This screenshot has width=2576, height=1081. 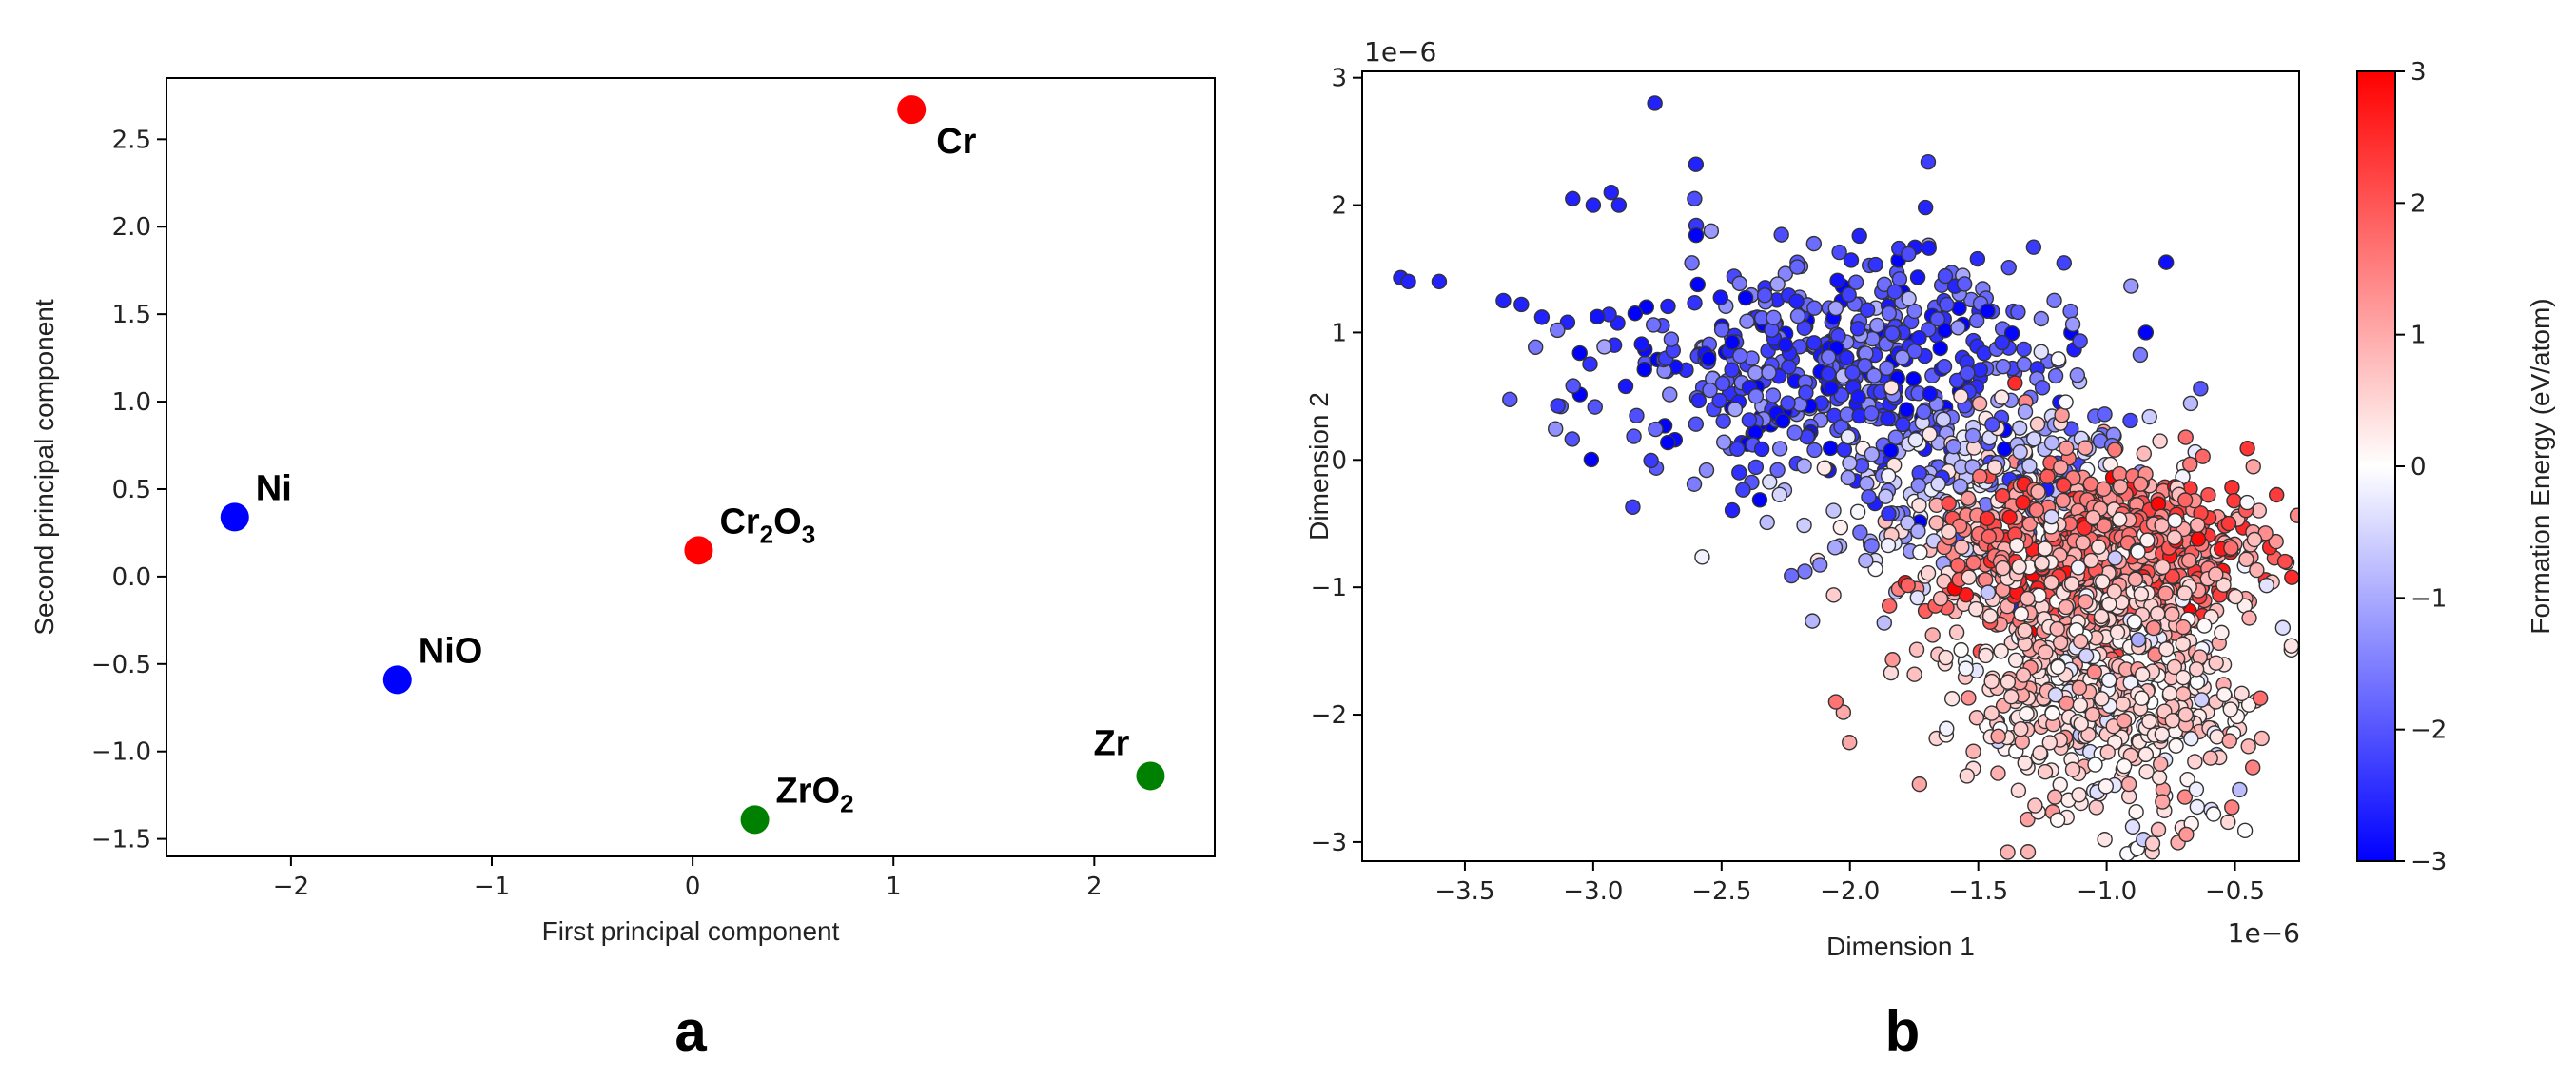 What do you see at coordinates (1329, 715) in the screenshot?
I see `y-tick-label: −2` at bounding box center [1329, 715].